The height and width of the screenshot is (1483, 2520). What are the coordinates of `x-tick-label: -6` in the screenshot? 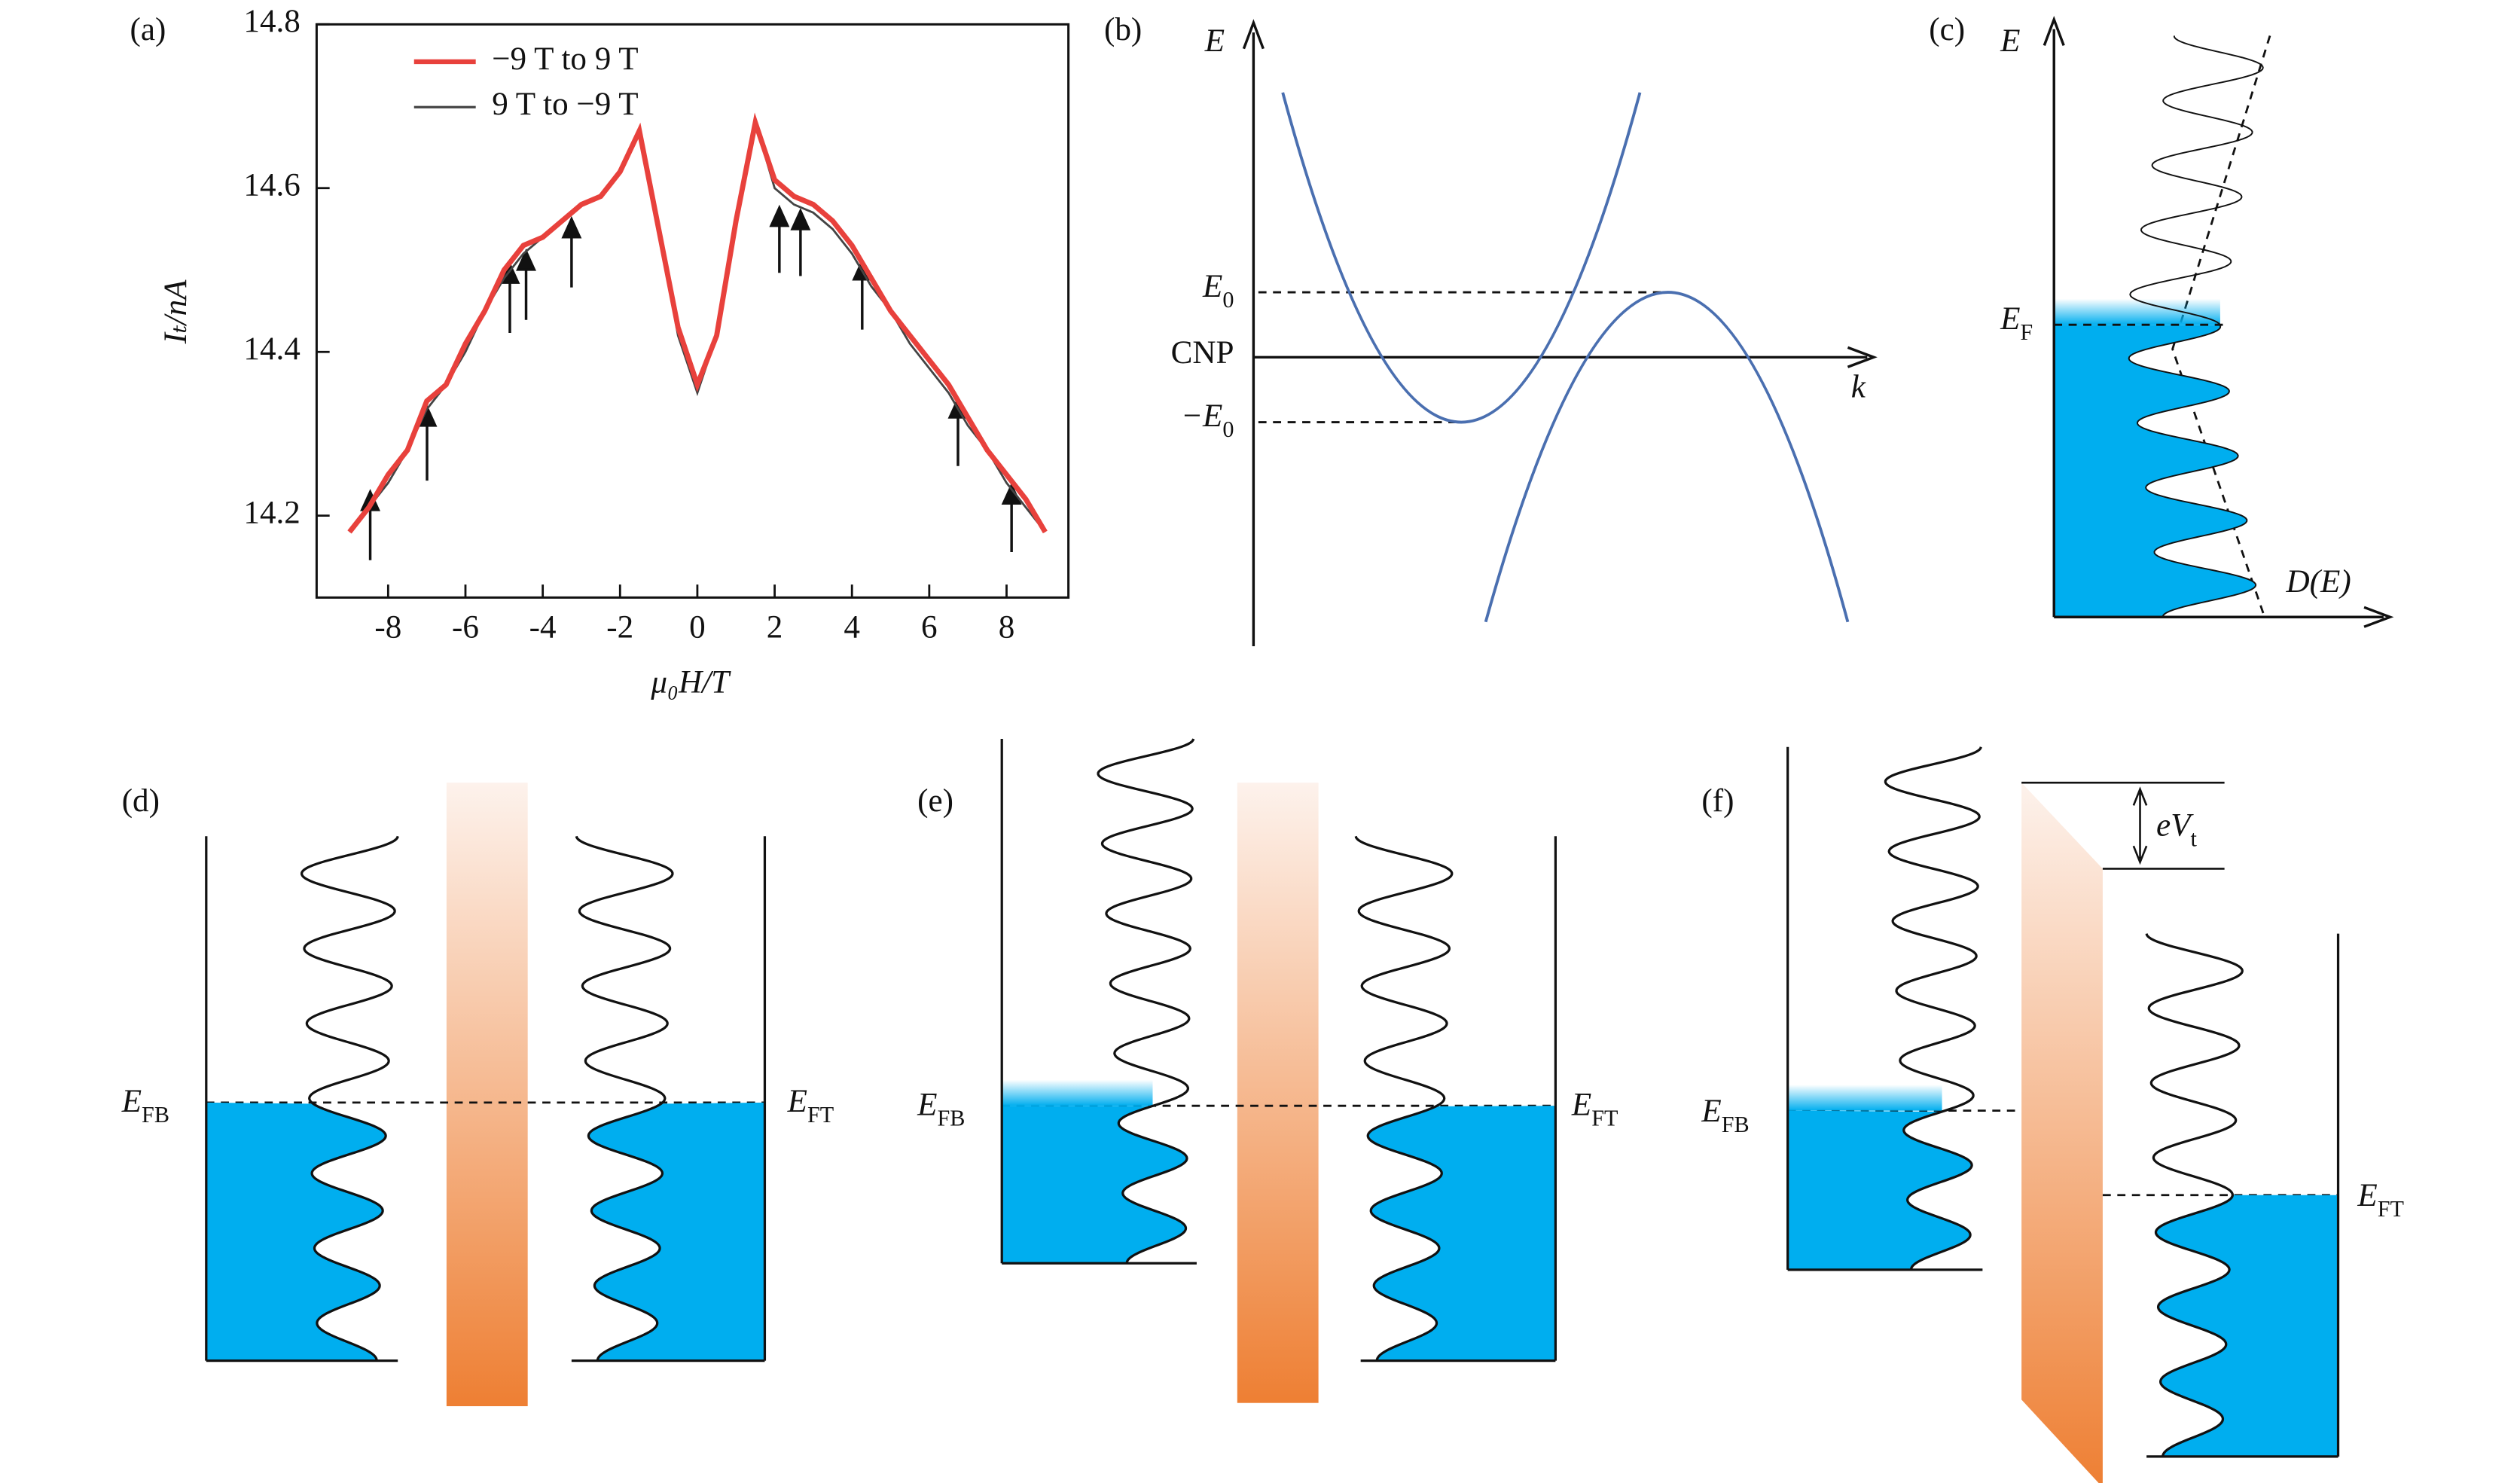 It's located at (465, 627).